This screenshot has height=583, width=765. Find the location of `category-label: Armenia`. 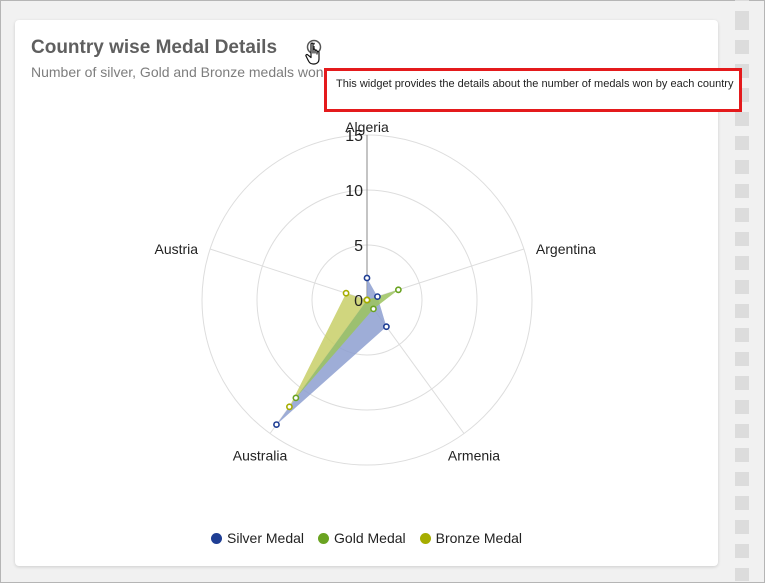

category-label: Armenia is located at coordinates (474, 455).